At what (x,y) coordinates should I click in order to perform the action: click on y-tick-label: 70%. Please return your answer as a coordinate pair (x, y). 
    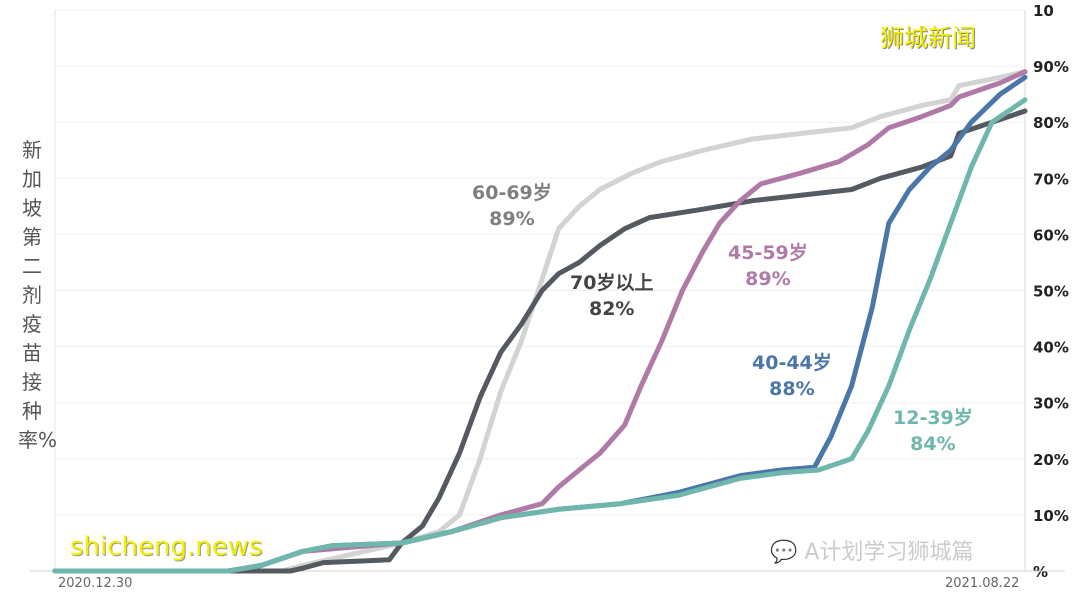
    Looking at the image, I should click on (1051, 179).